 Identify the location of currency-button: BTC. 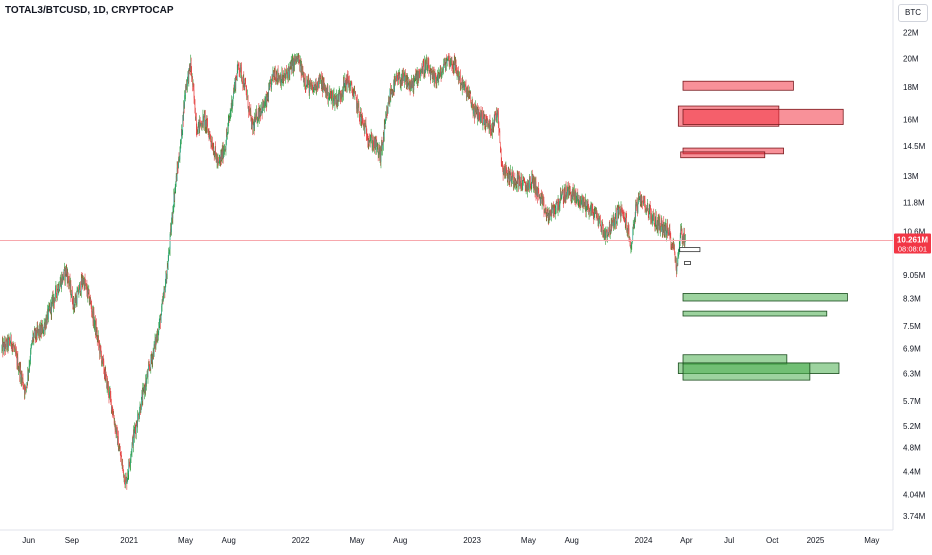
(913, 13).